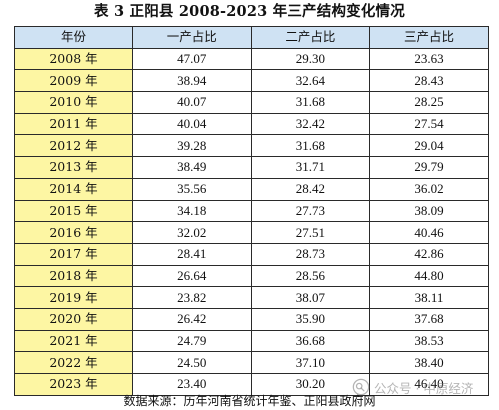 The width and height of the screenshot is (499, 410). Describe the element at coordinates (249, 11) in the screenshot. I see `table-title: 表 3 正阳县 2008-2023 年三产结构变化情况` at that location.